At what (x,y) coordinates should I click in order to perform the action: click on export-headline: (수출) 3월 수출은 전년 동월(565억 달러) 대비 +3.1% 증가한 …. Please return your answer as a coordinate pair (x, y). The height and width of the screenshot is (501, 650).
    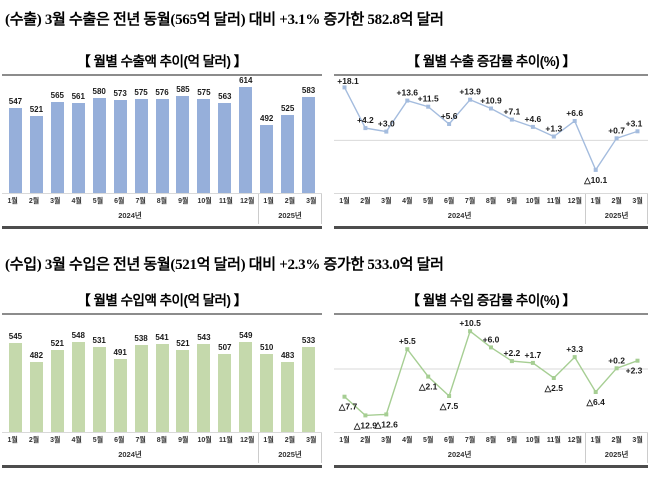
    Looking at the image, I should click on (224, 20).